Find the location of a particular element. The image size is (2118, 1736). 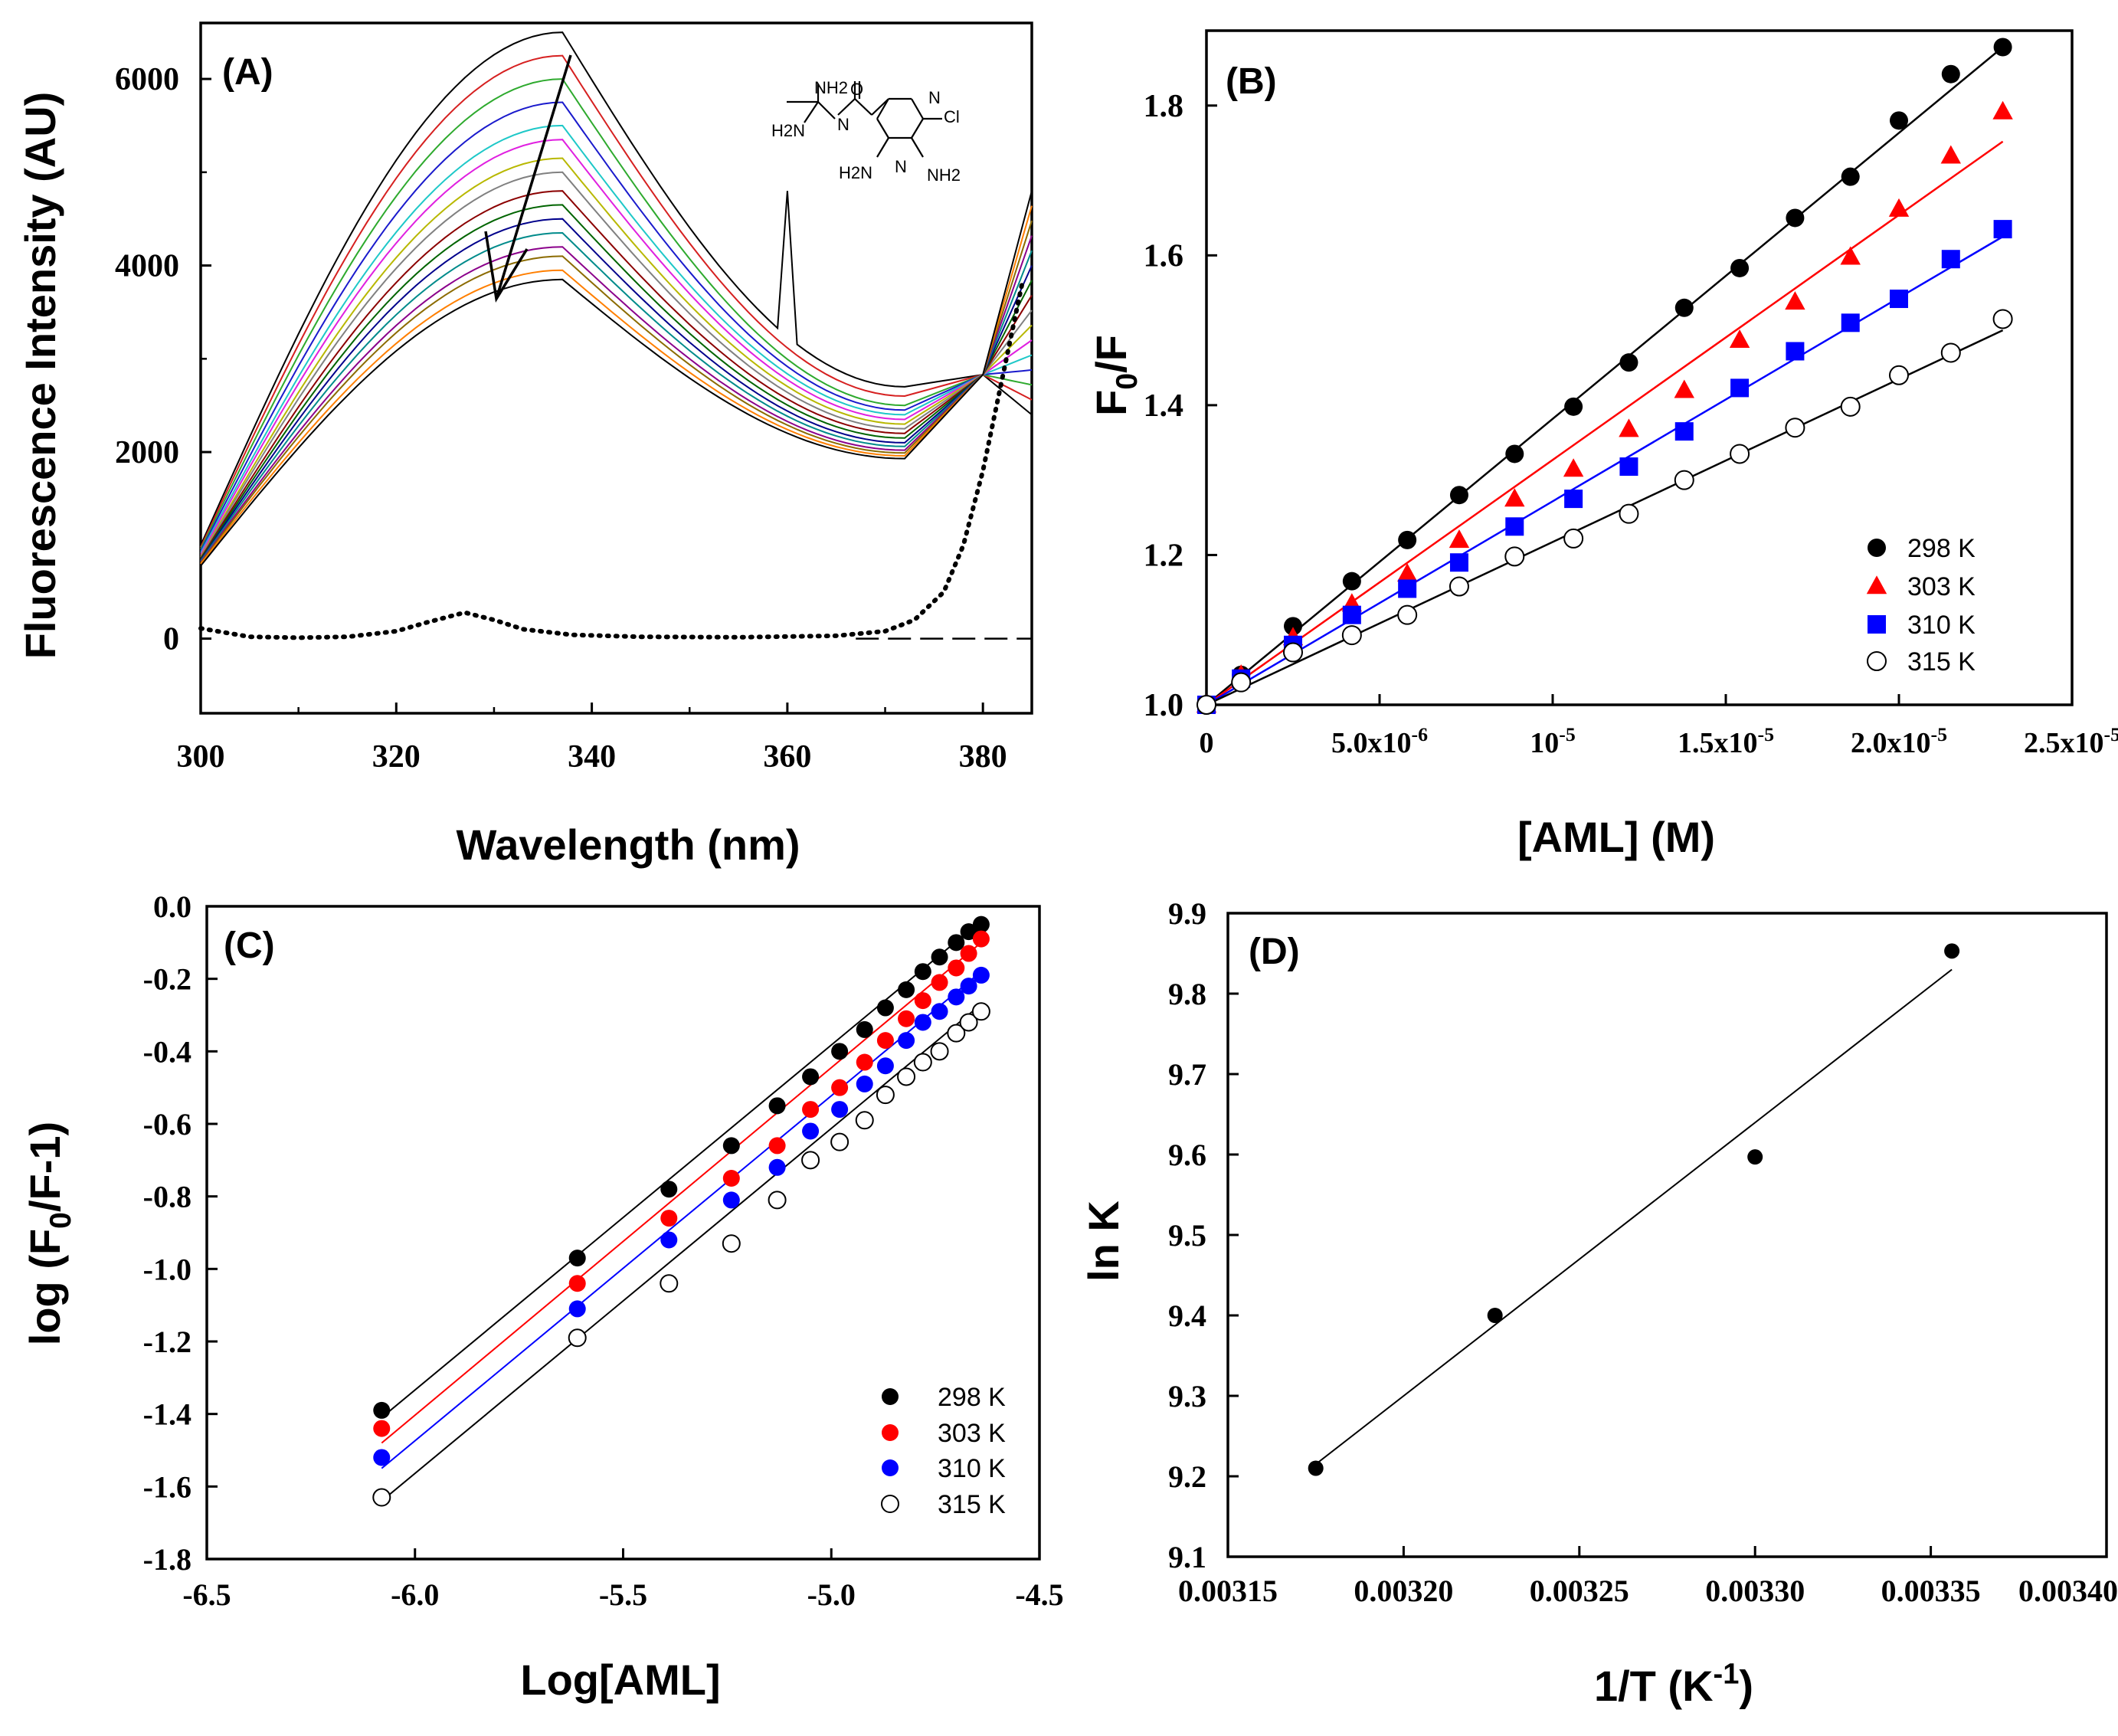

tick-label-exponent: -1 is located at coordinates (1727, 1675).